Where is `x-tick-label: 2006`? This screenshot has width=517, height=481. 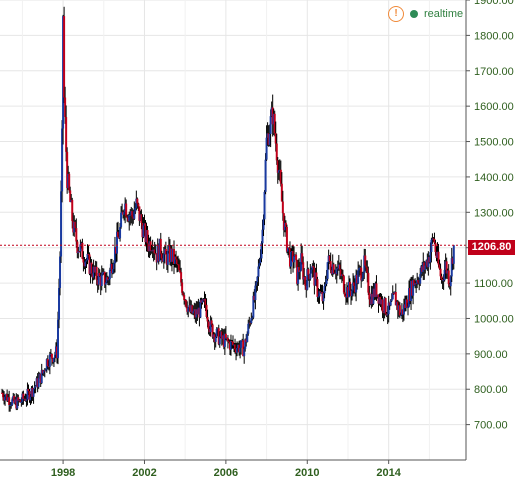 x-tick-label: 2006 is located at coordinates (226, 473).